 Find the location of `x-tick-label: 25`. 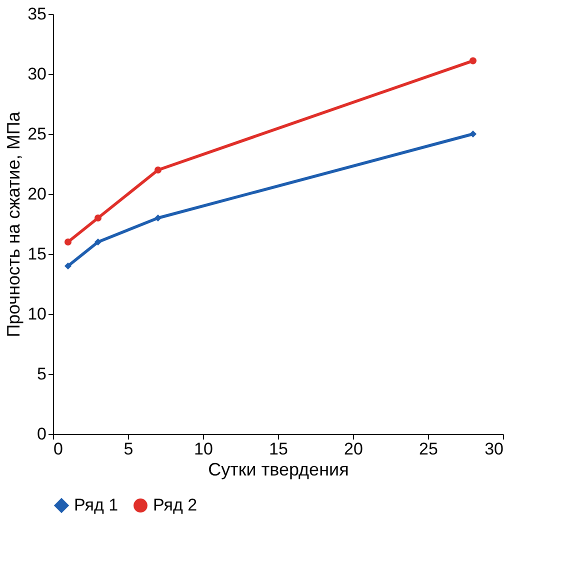

x-tick-label: 25 is located at coordinates (428, 449).